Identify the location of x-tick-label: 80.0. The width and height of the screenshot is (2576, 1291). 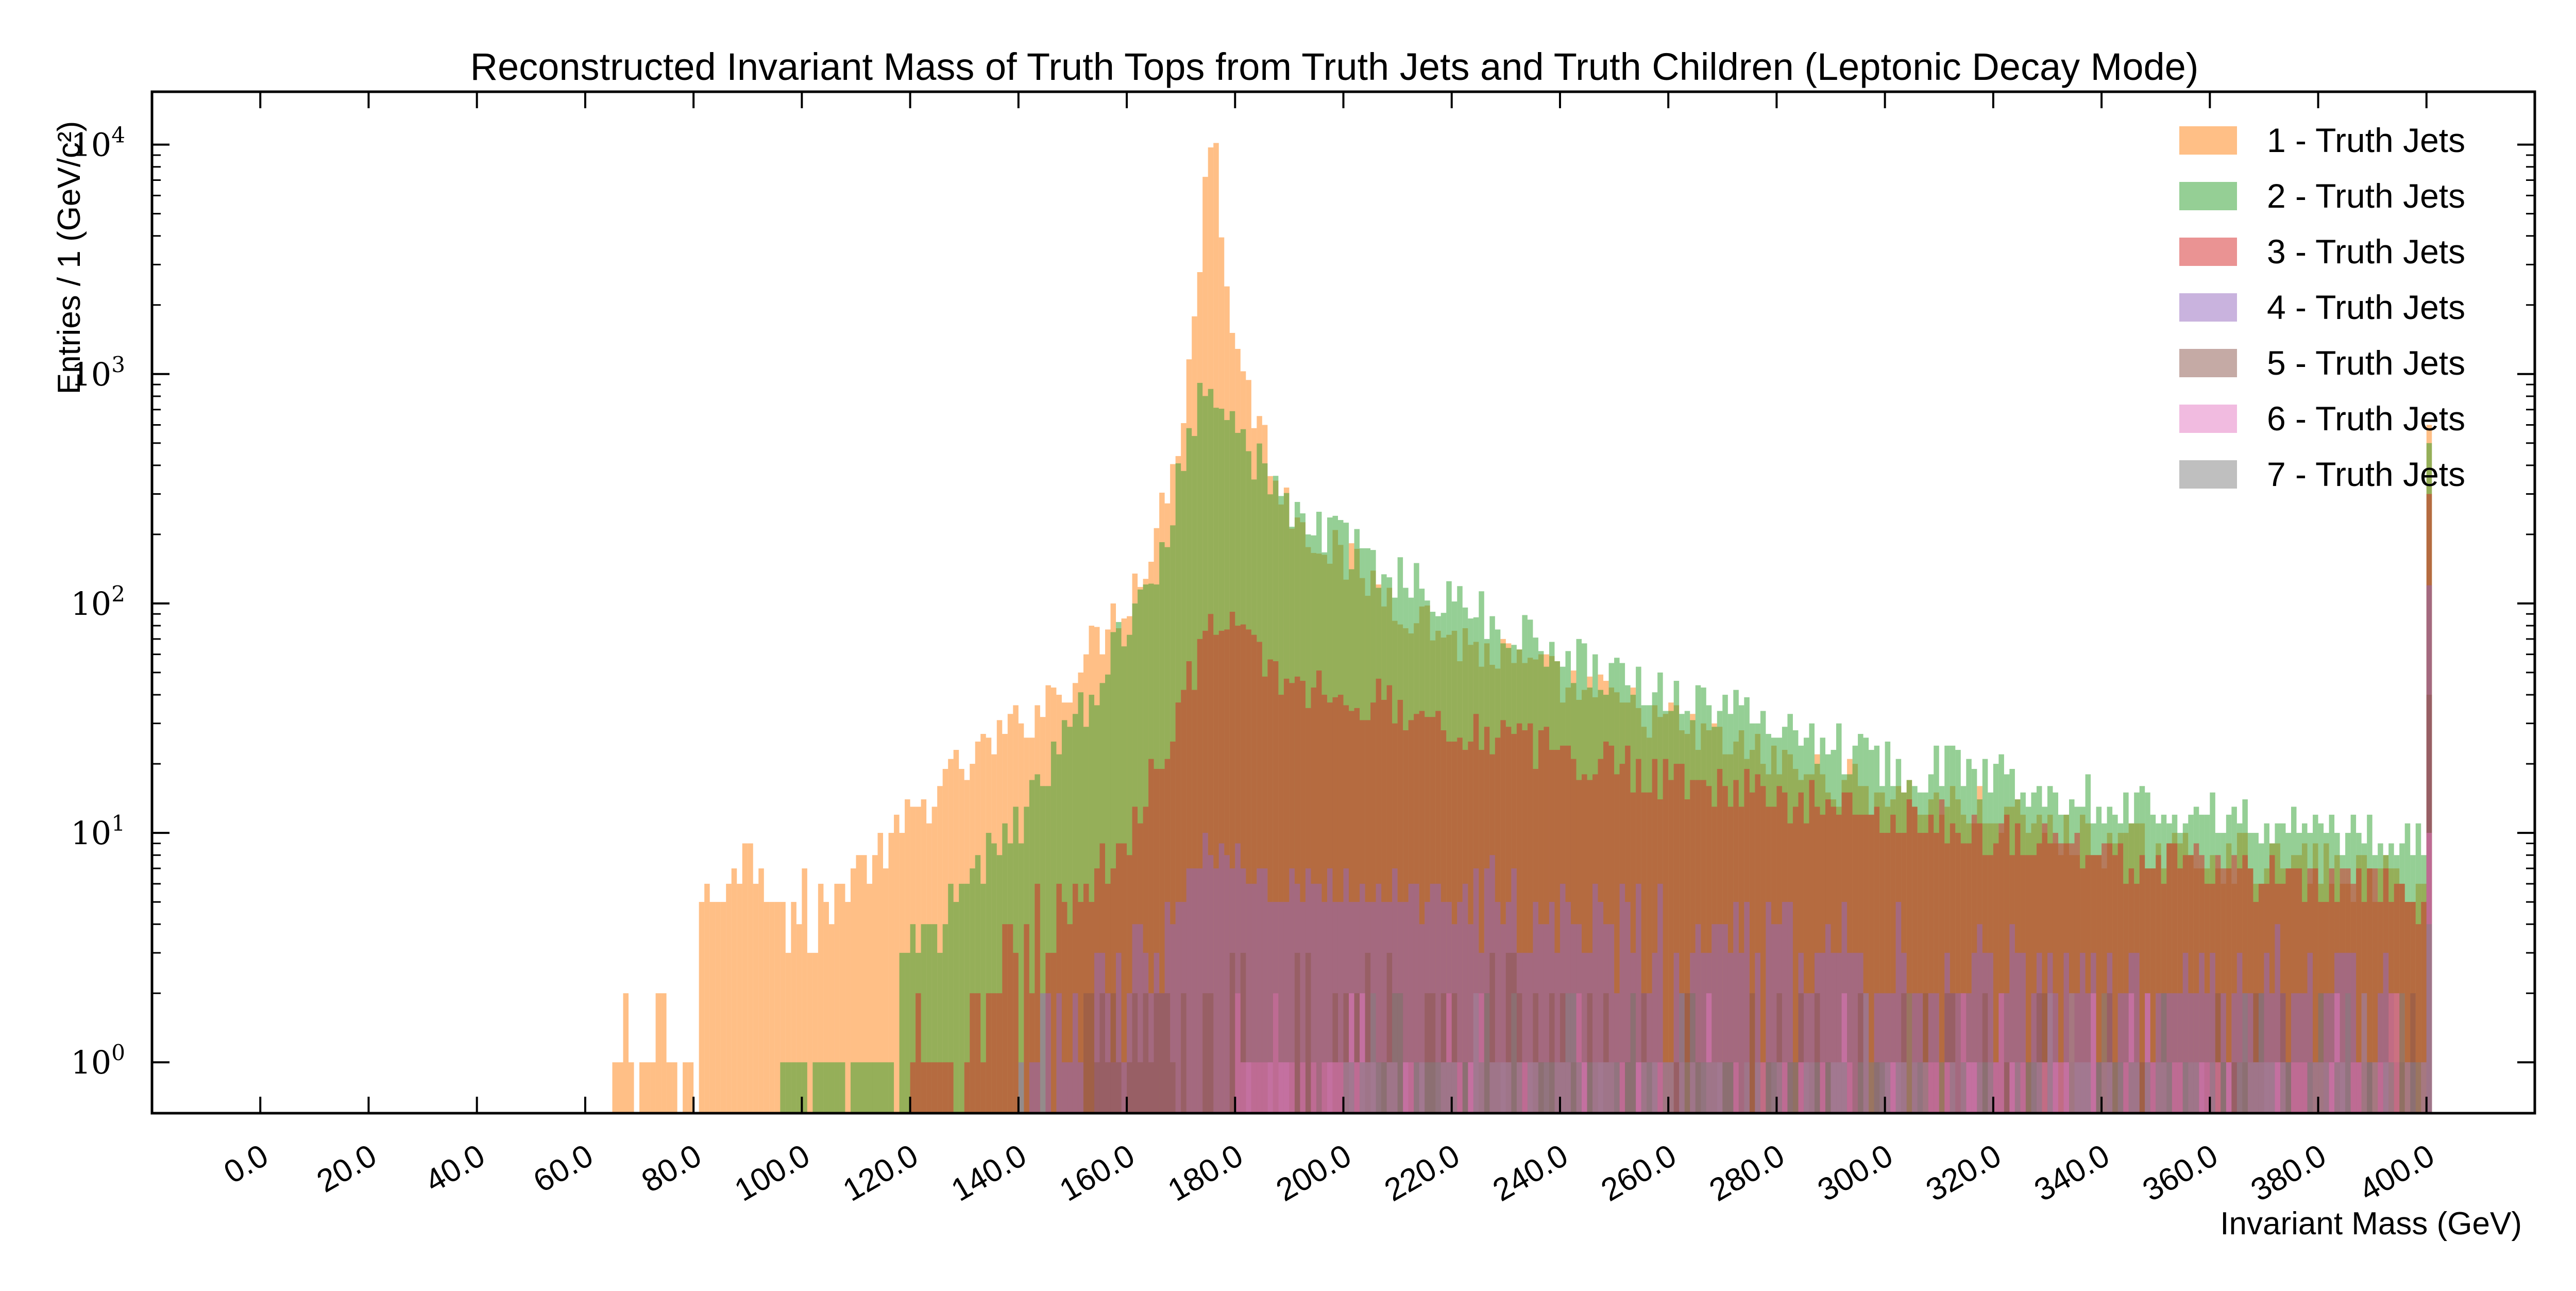
(671, 1168).